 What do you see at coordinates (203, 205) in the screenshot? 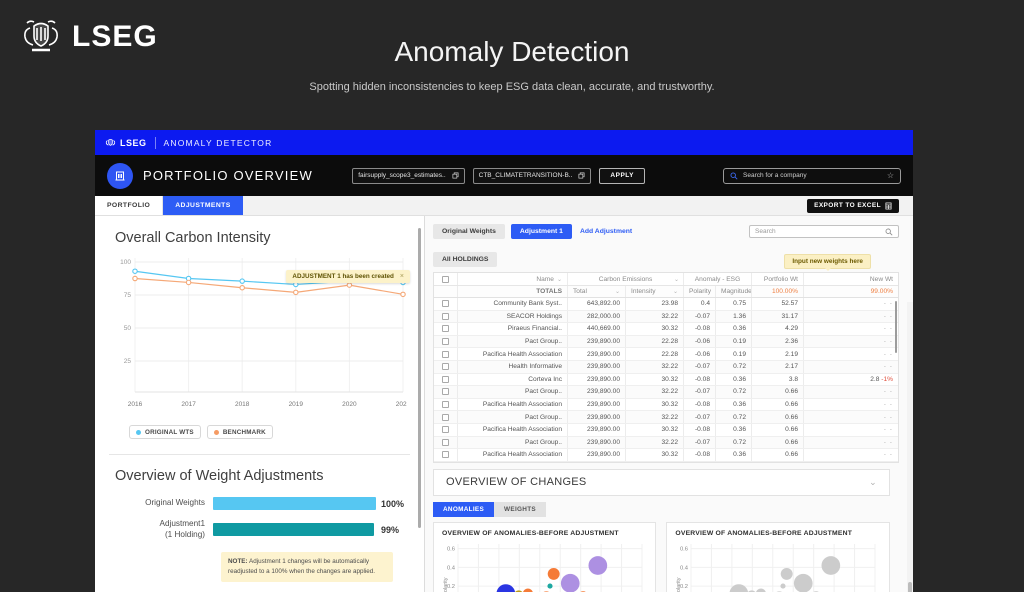
I see `tab-adjustments: ADJUSTMENTS` at bounding box center [203, 205].